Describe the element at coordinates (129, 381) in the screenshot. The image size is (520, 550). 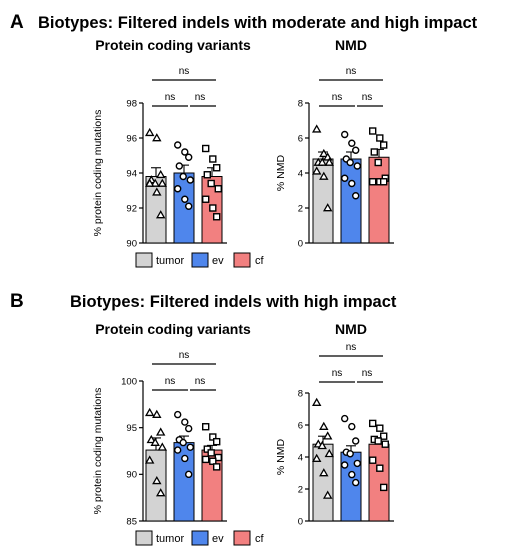
I see `y-tick-label: 100` at that location.